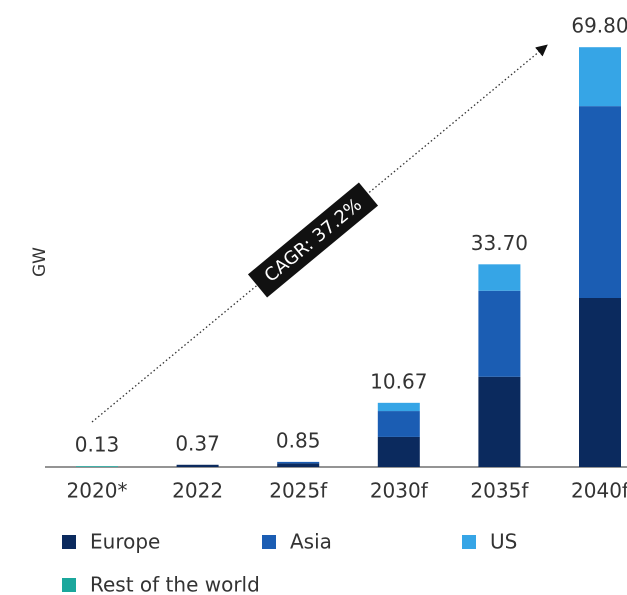  I want to click on x-tick-label: 2035f, so click(499, 491).